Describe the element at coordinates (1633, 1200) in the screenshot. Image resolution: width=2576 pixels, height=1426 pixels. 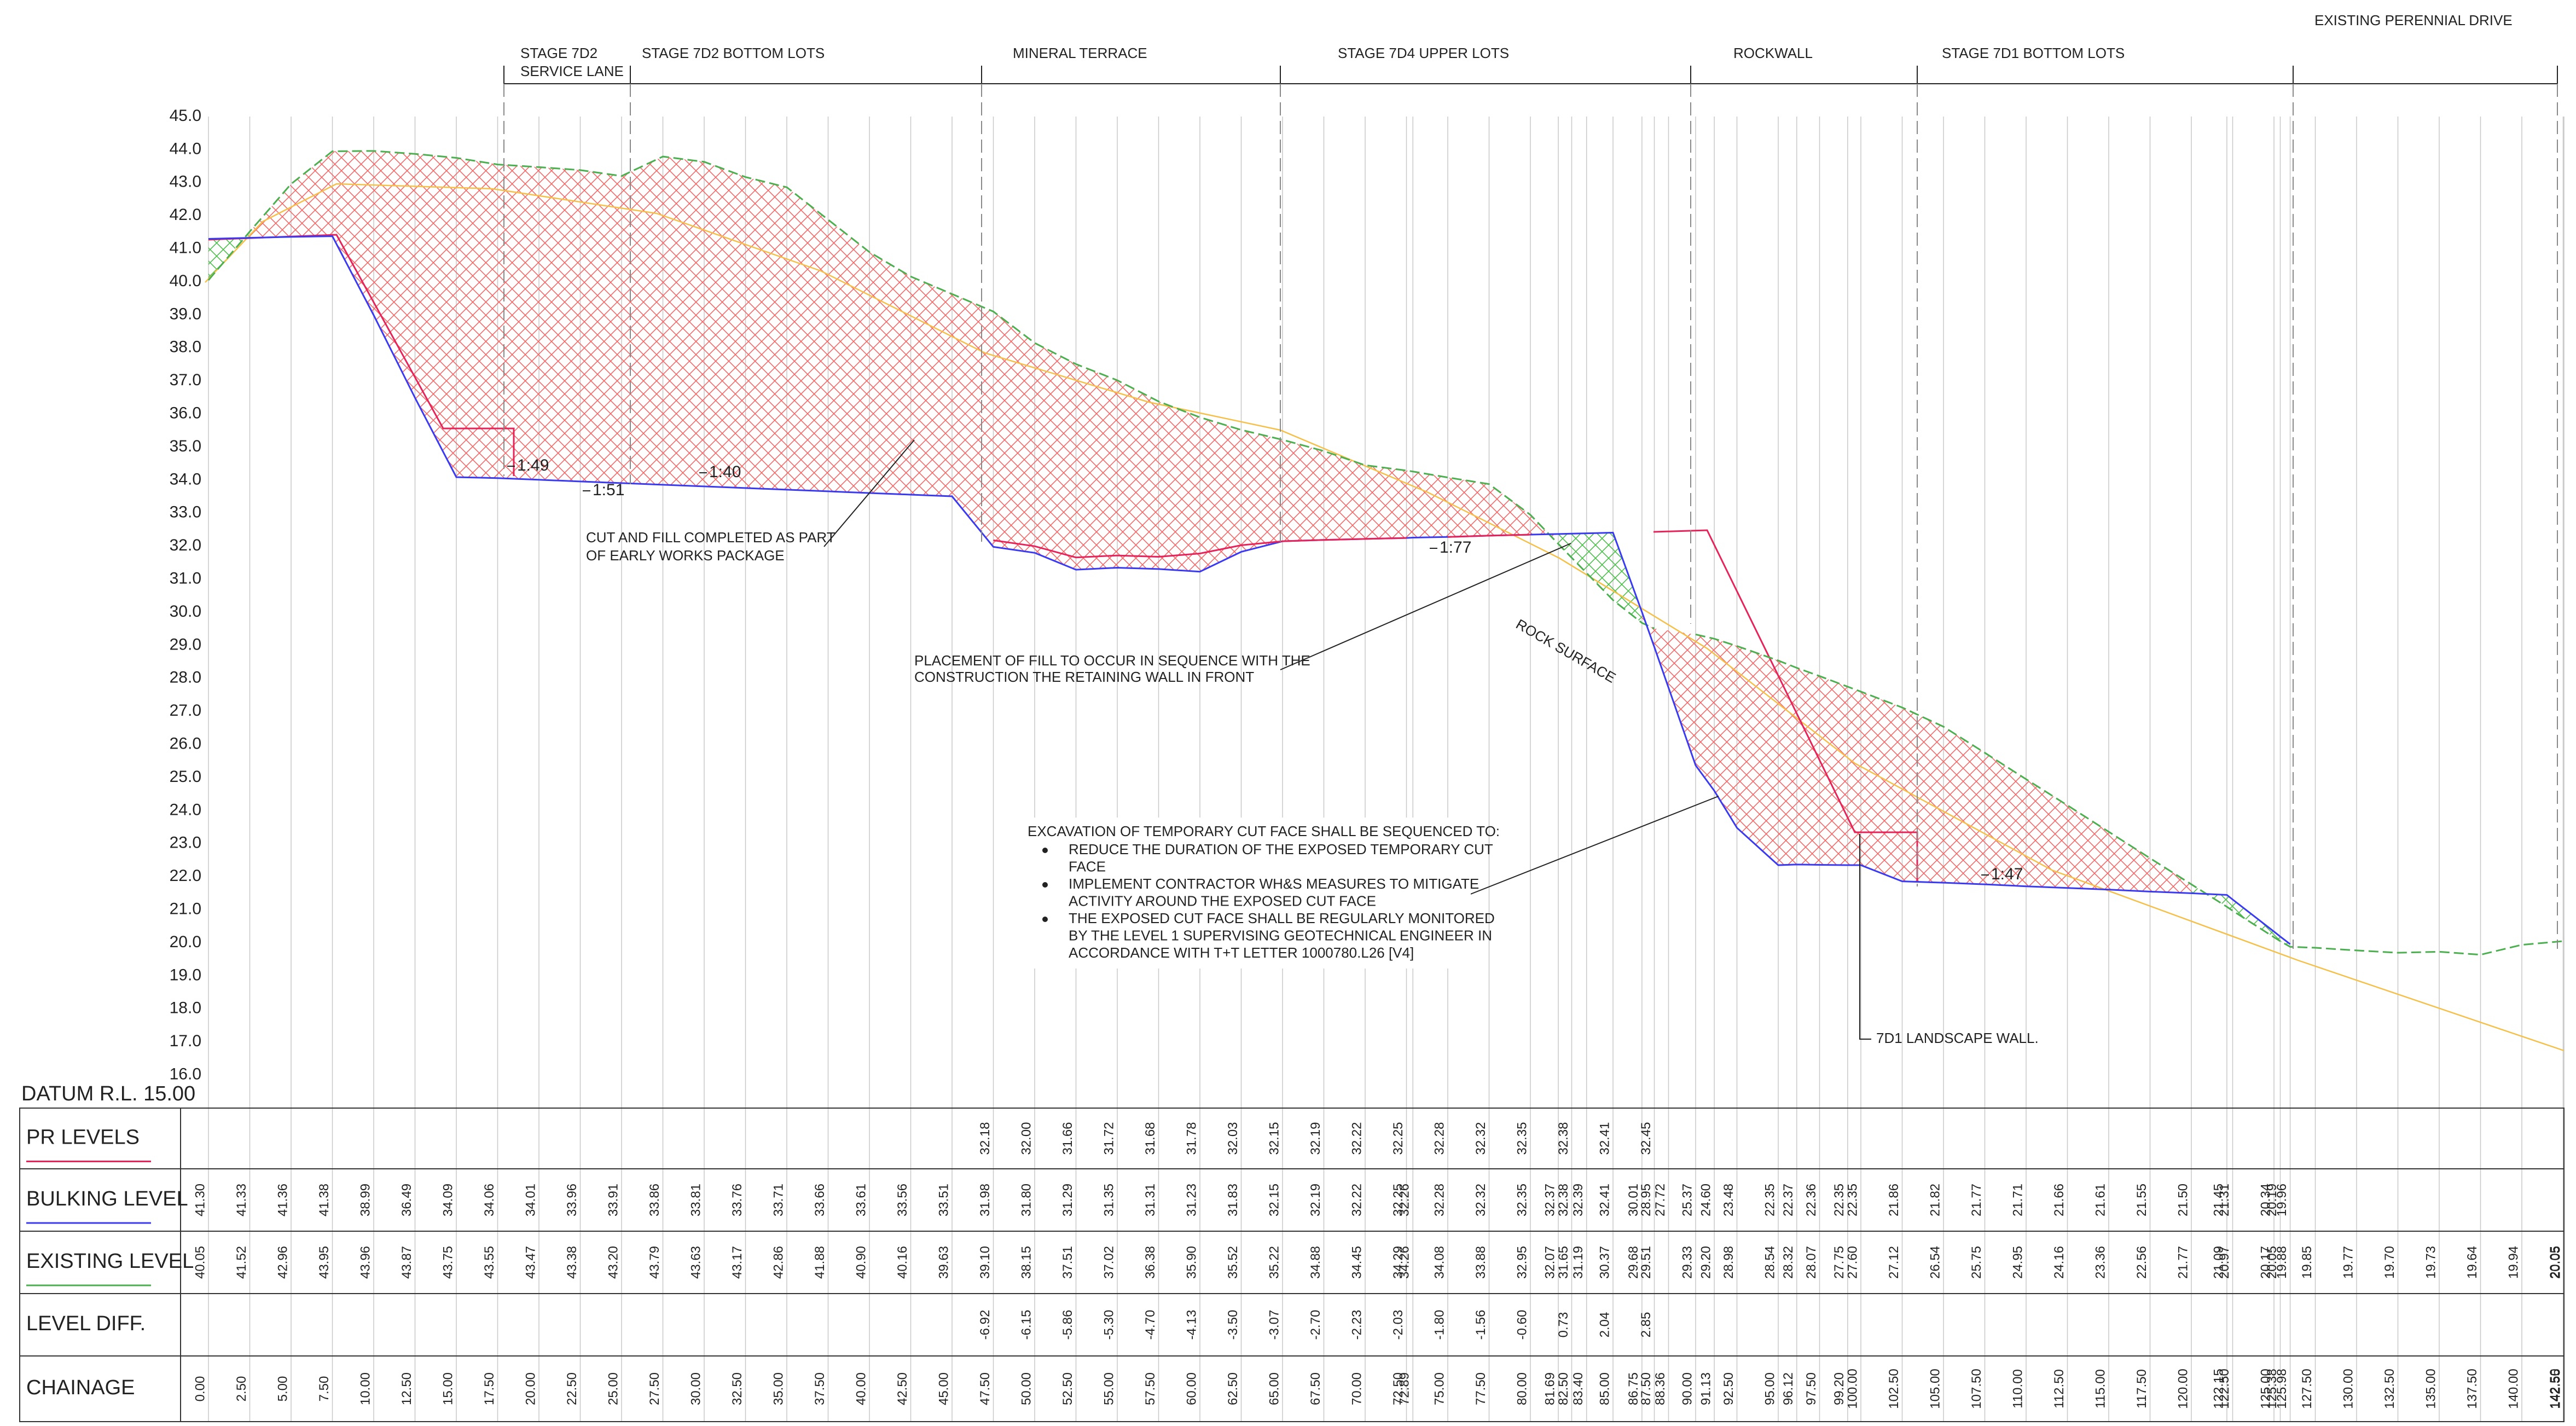
I see `table-cell: 30.01` at that location.